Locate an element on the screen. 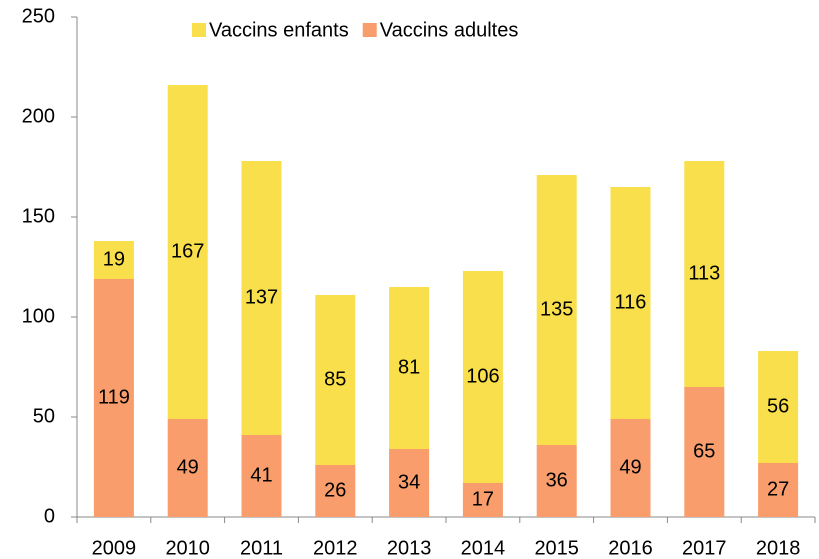  data-label: 17 is located at coordinates (483, 499).